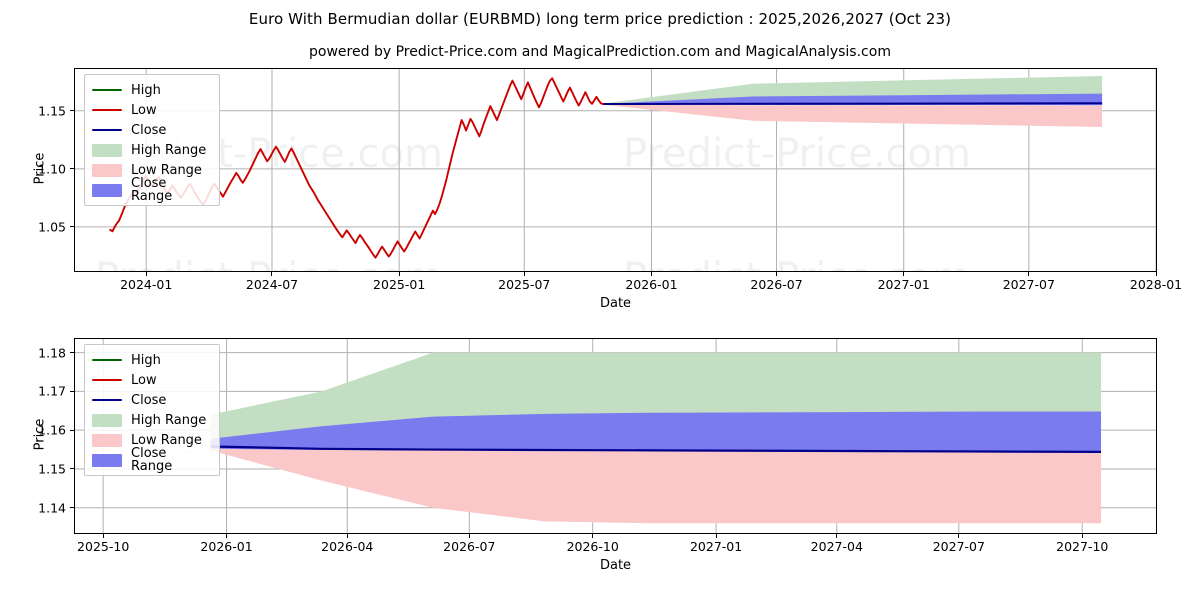 The height and width of the screenshot is (600, 1200). What do you see at coordinates (52, 227) in the screenshot?
I see `y-tick-label-top: 1.05` at bounding box center [52, 227].